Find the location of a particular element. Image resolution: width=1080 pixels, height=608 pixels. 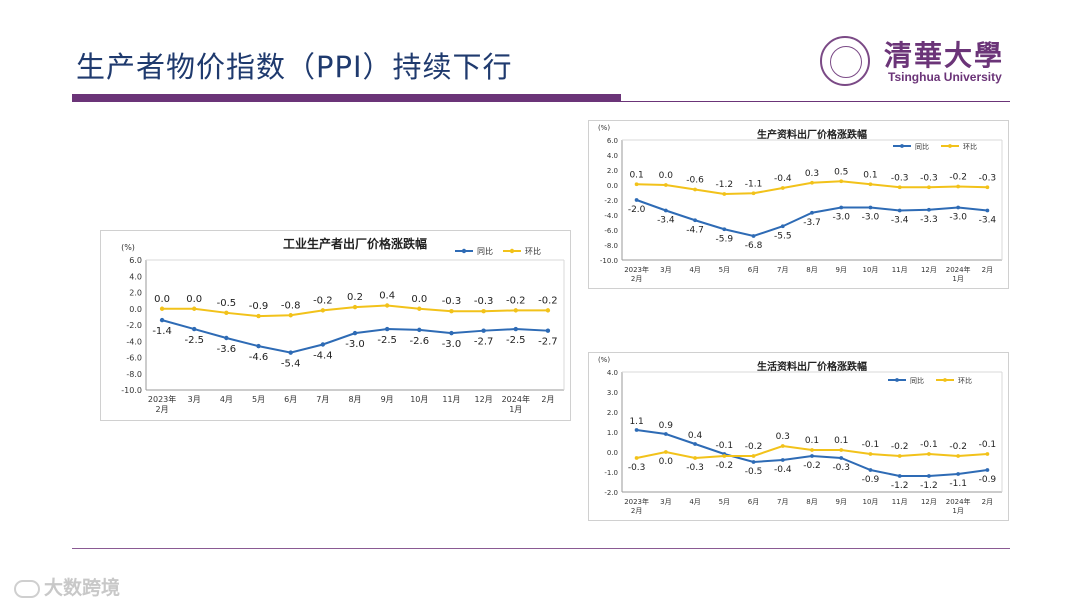

chart-title: 生活资料出厂价格涨跌幅 is located at coordinates (812, 366).